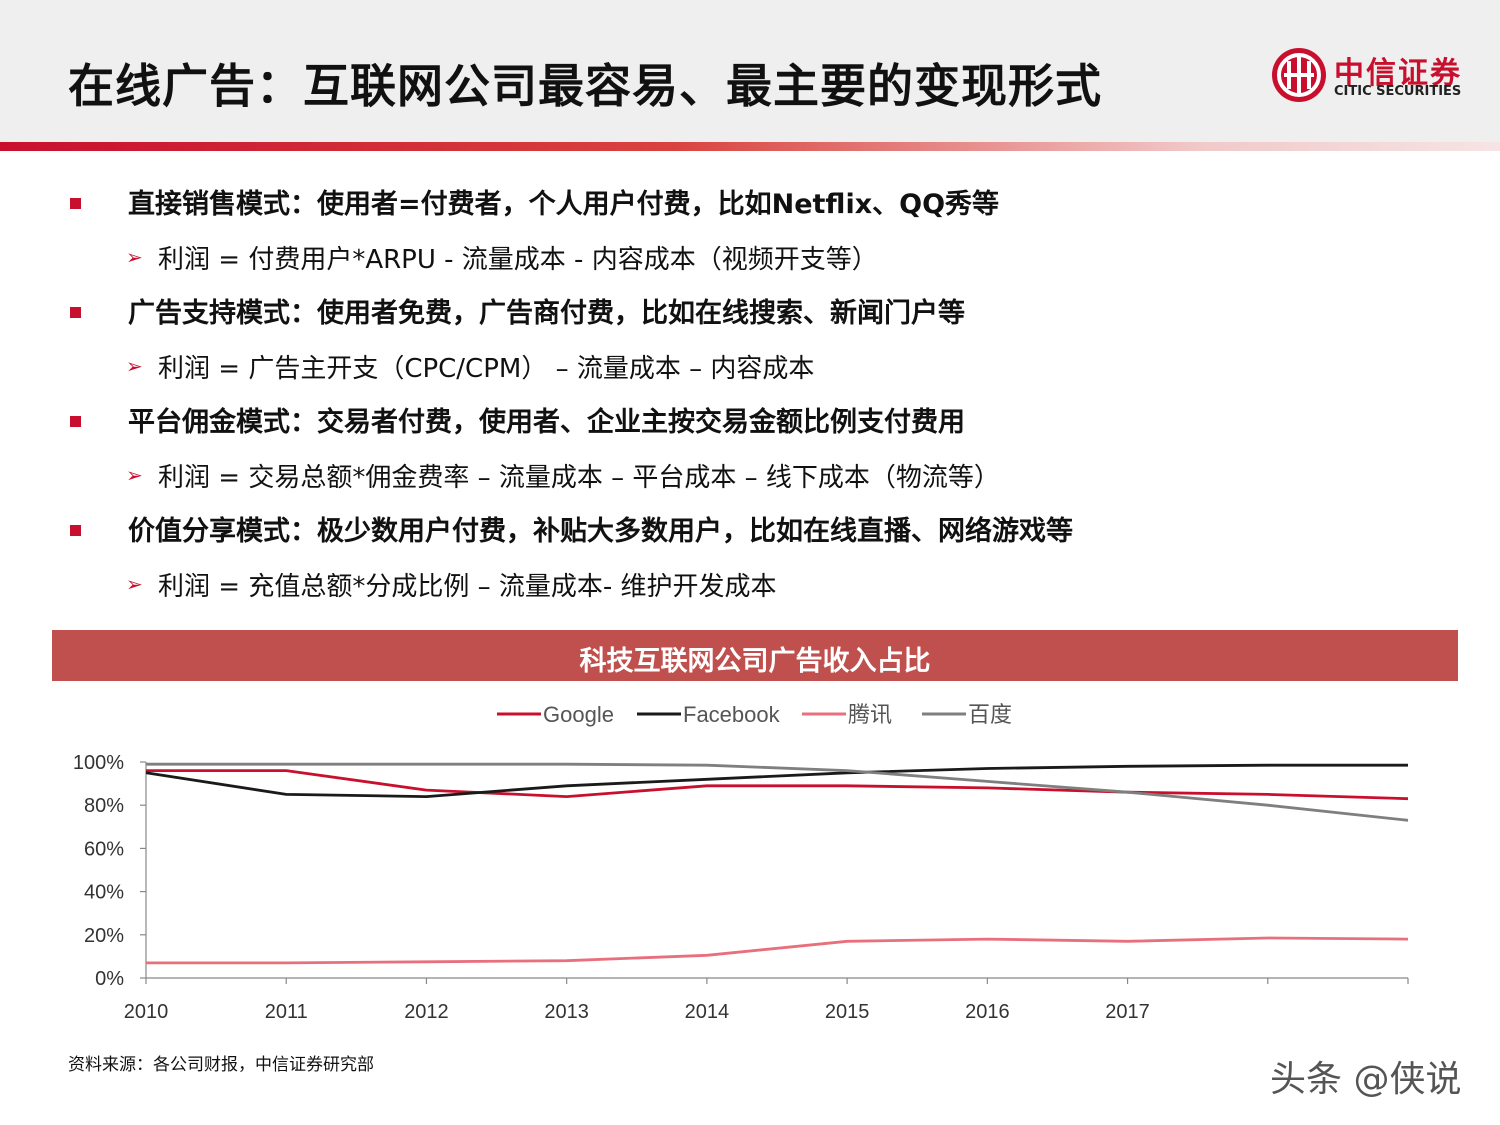 This screenshot has width=1500, height=1125. Describe the element at coordinates (750, 146) in the screenshot. I see `header-divider` at that location.